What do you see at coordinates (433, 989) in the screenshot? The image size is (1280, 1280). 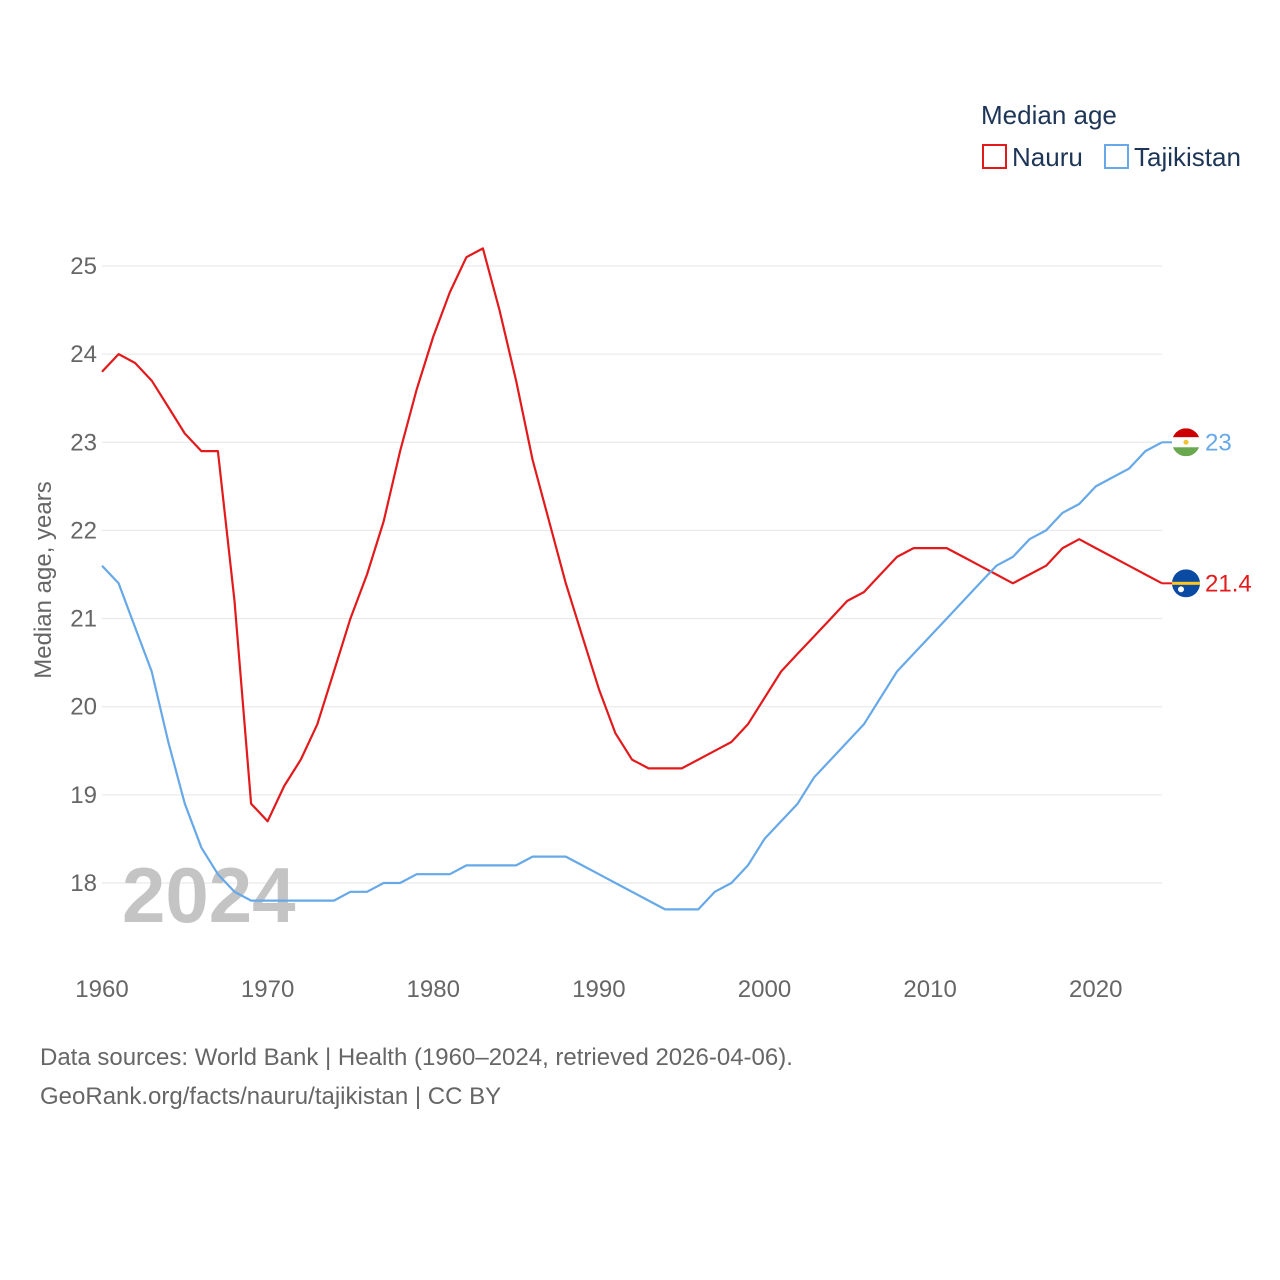 I see `x-tick-1980: 1980` at bounding box center [433, 989].